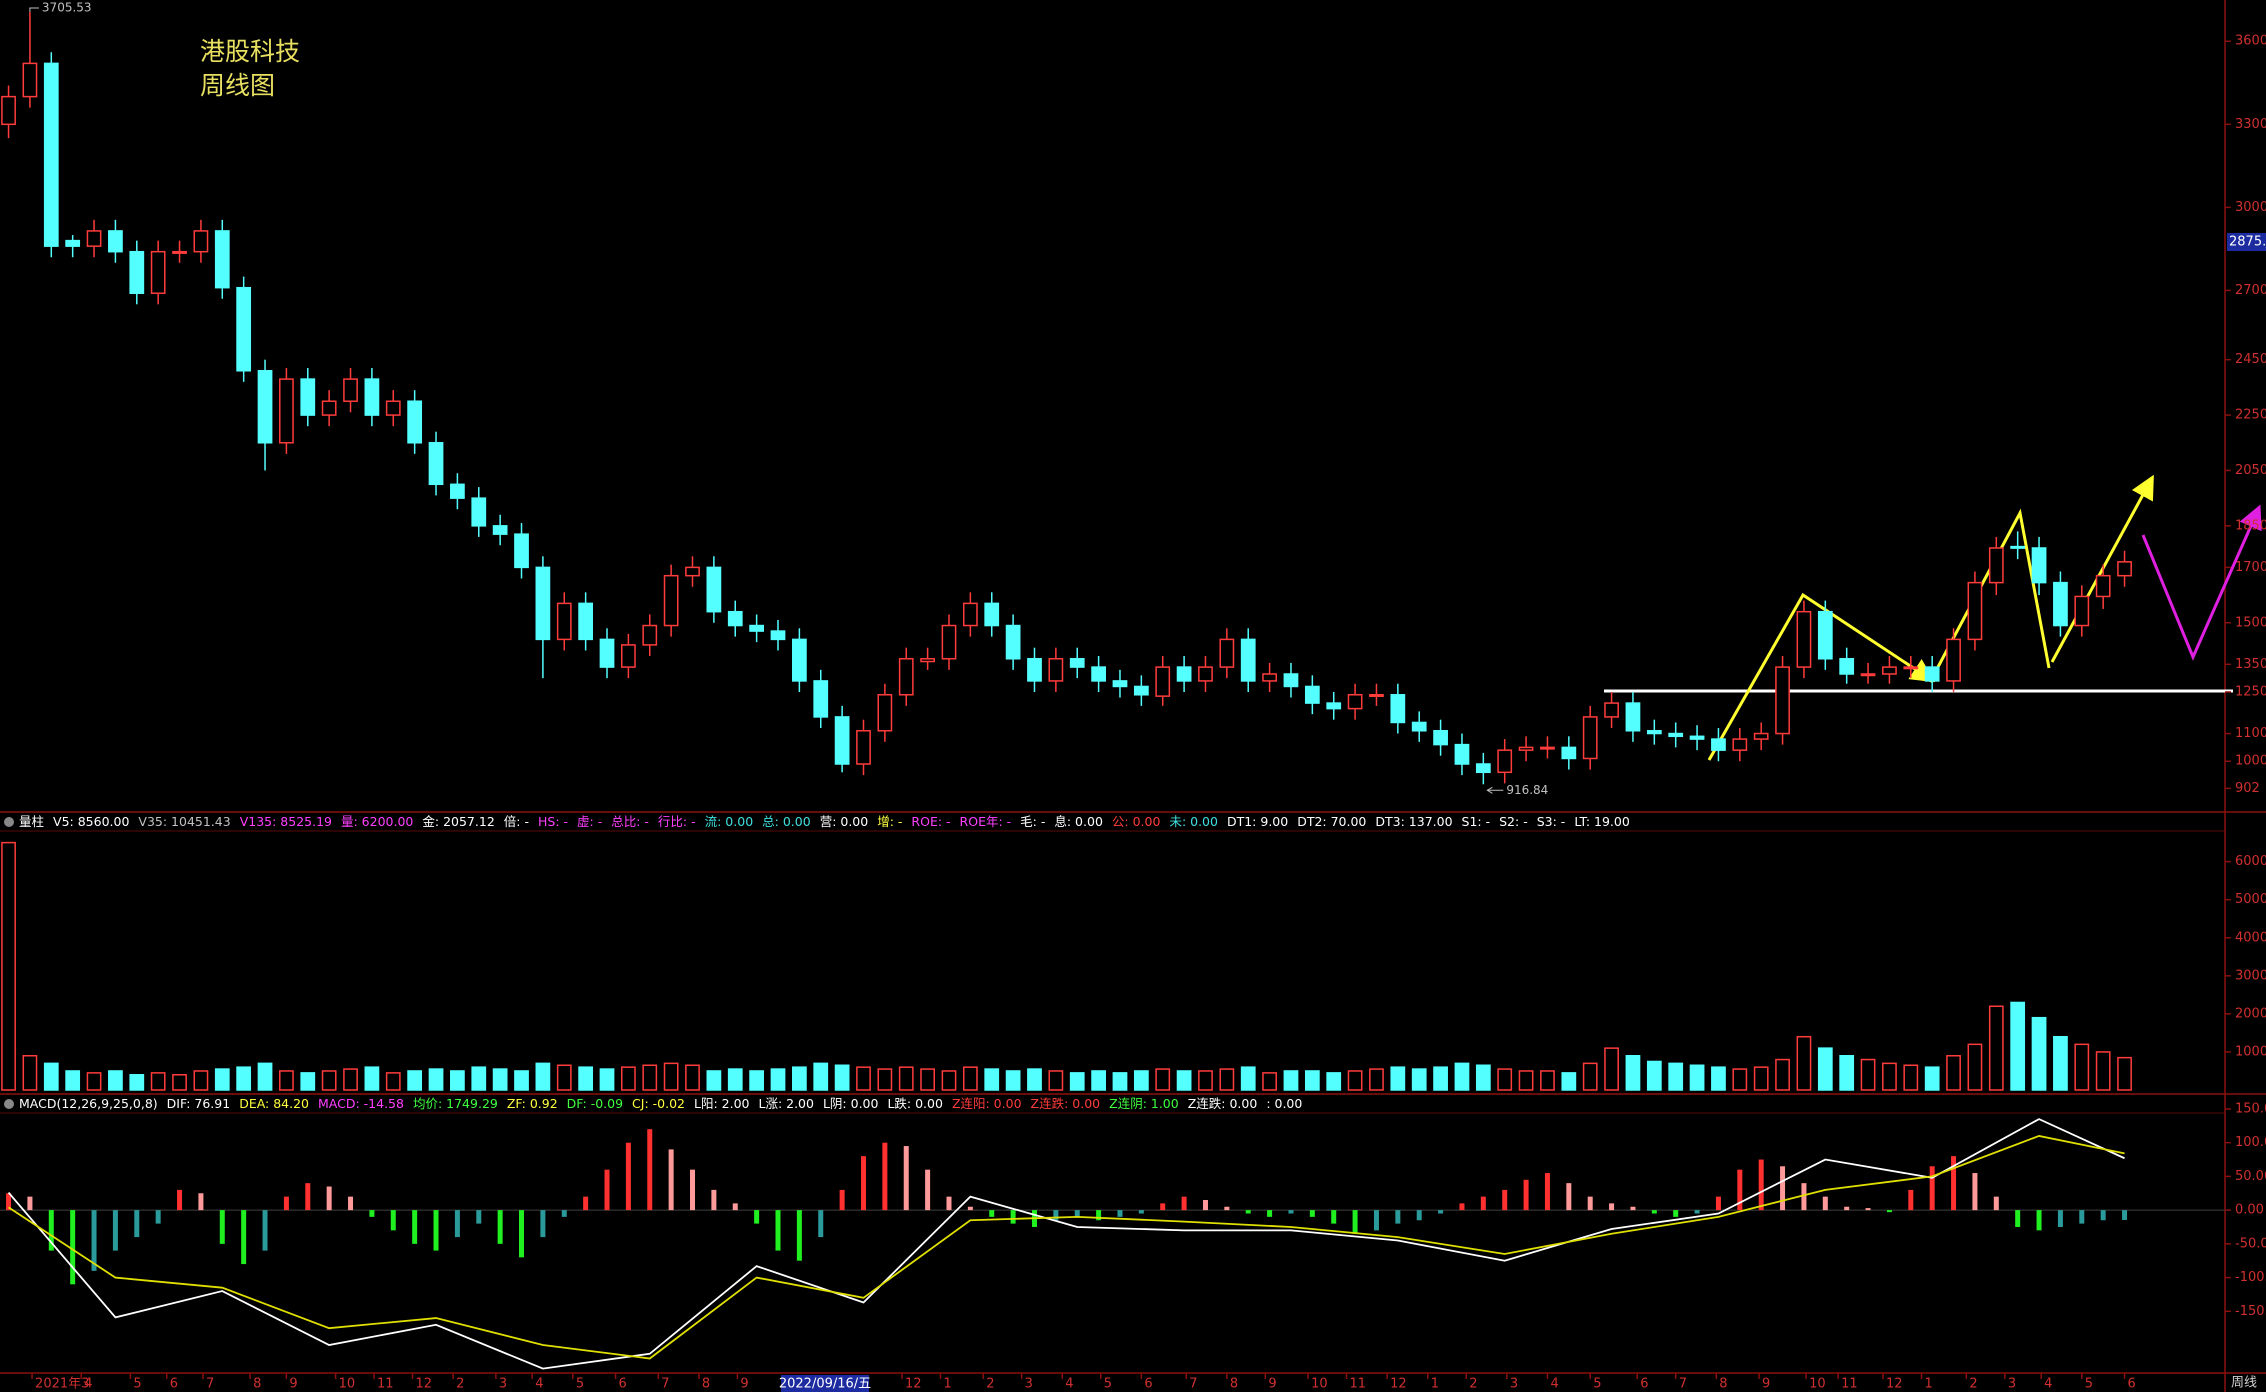 This screenshot has height=1392, width=2266. Describe the element at coordinates (32, 821) in the screenshot. I see `header-item: 量柱` at that location.